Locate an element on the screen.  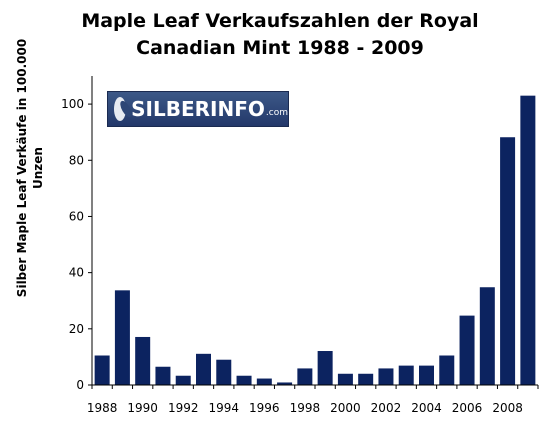
x-tick-label: 1988 is located at coordinates (102, 408).